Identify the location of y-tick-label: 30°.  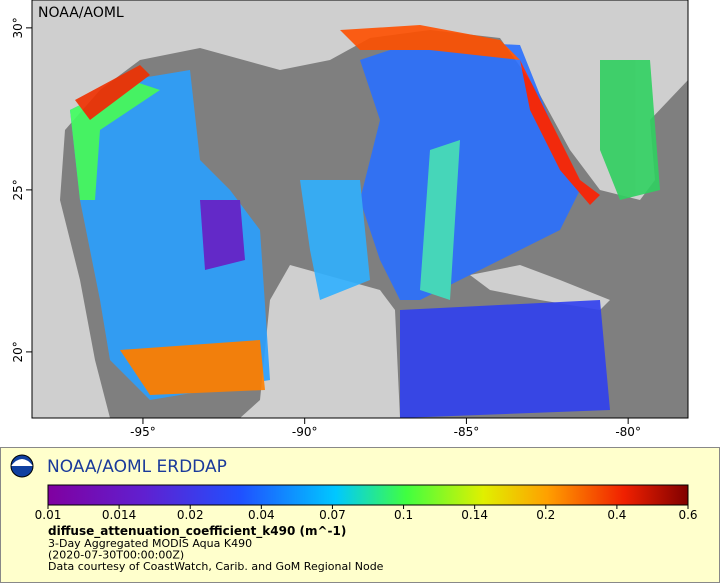
(18, 27).